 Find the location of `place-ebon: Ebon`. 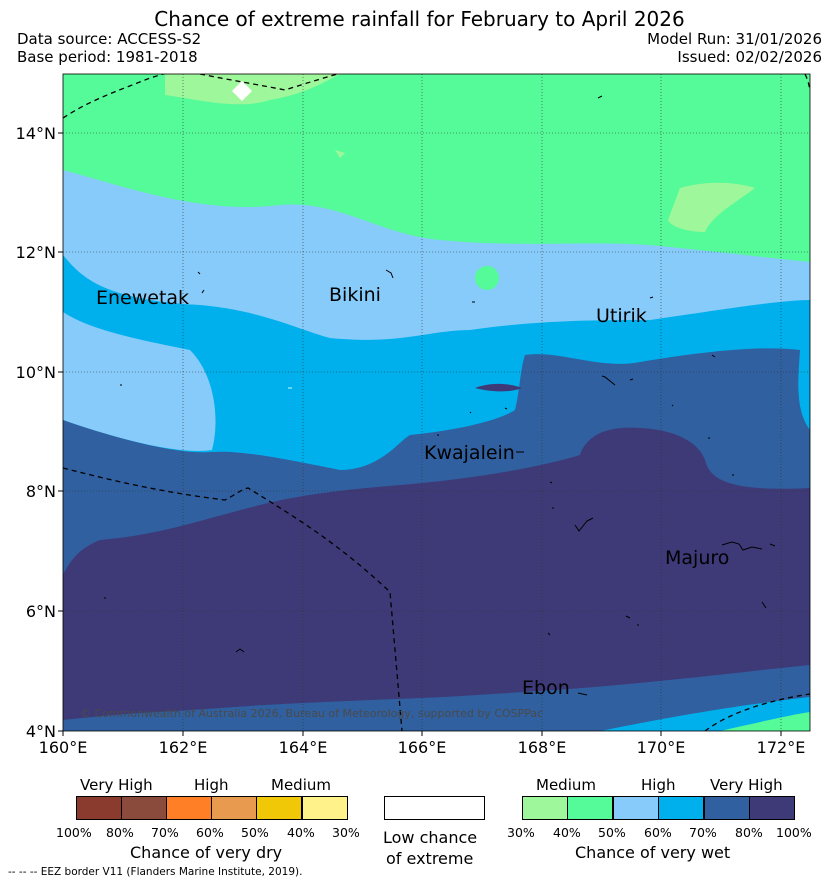

place-ebon: Ebon is located at coordinates (546, 688).